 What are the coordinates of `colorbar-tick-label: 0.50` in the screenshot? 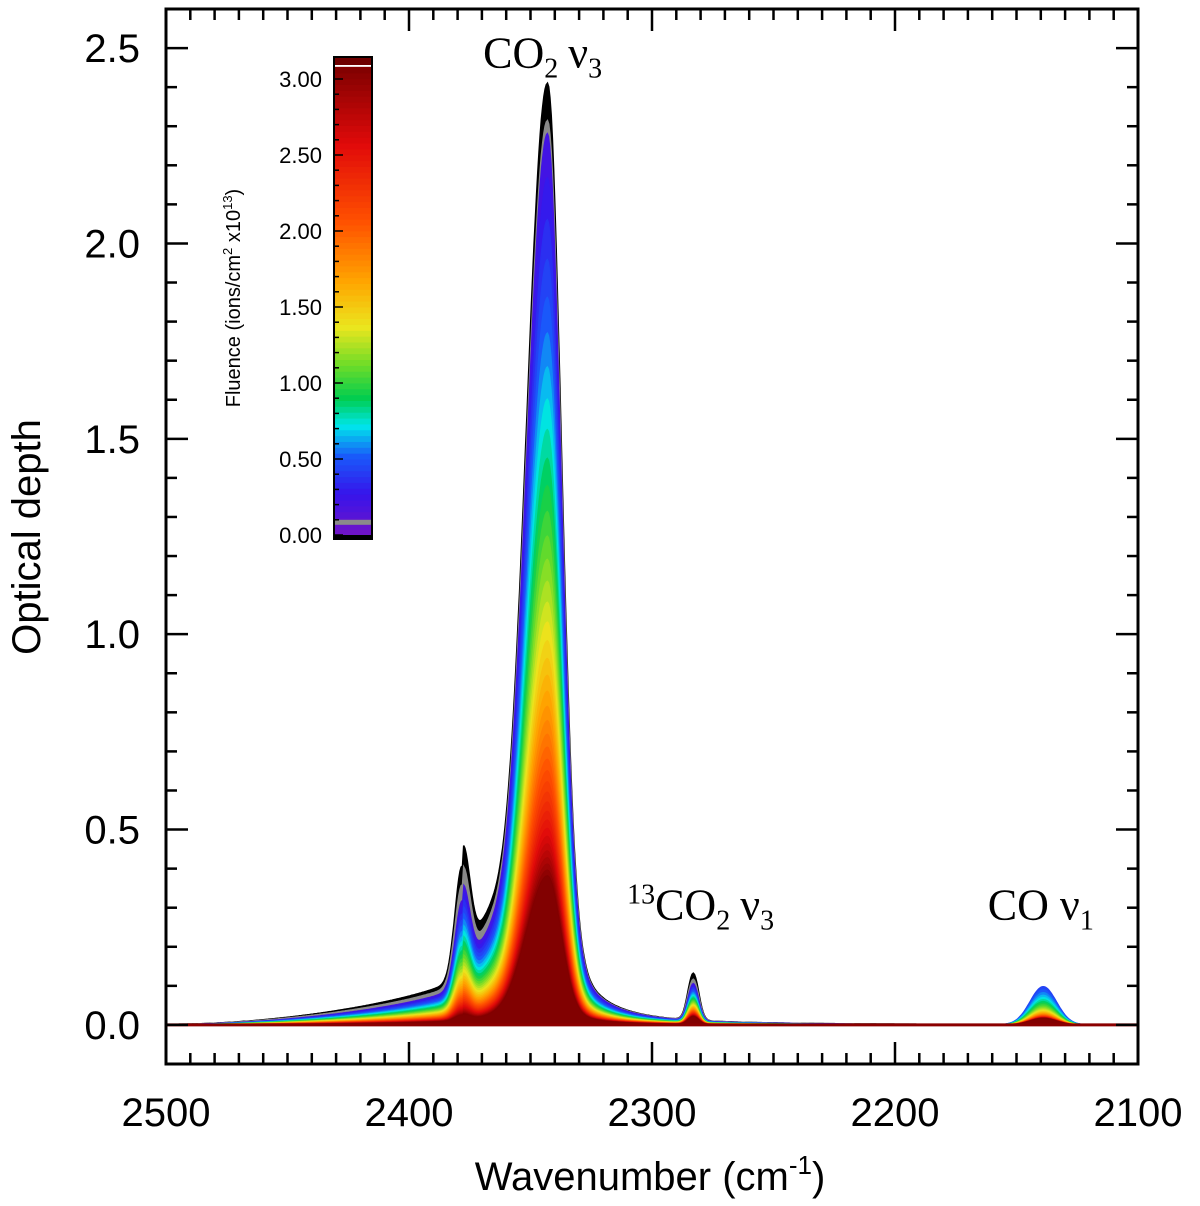 It's located at (300, 459).